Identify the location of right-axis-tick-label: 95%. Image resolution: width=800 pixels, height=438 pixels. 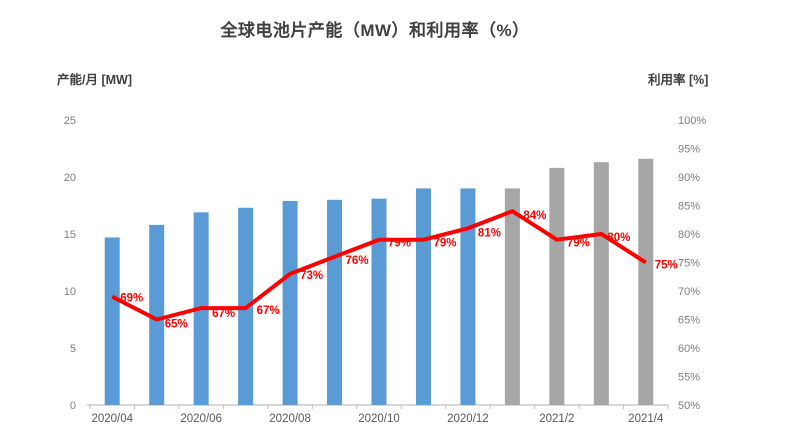
(689, 150).